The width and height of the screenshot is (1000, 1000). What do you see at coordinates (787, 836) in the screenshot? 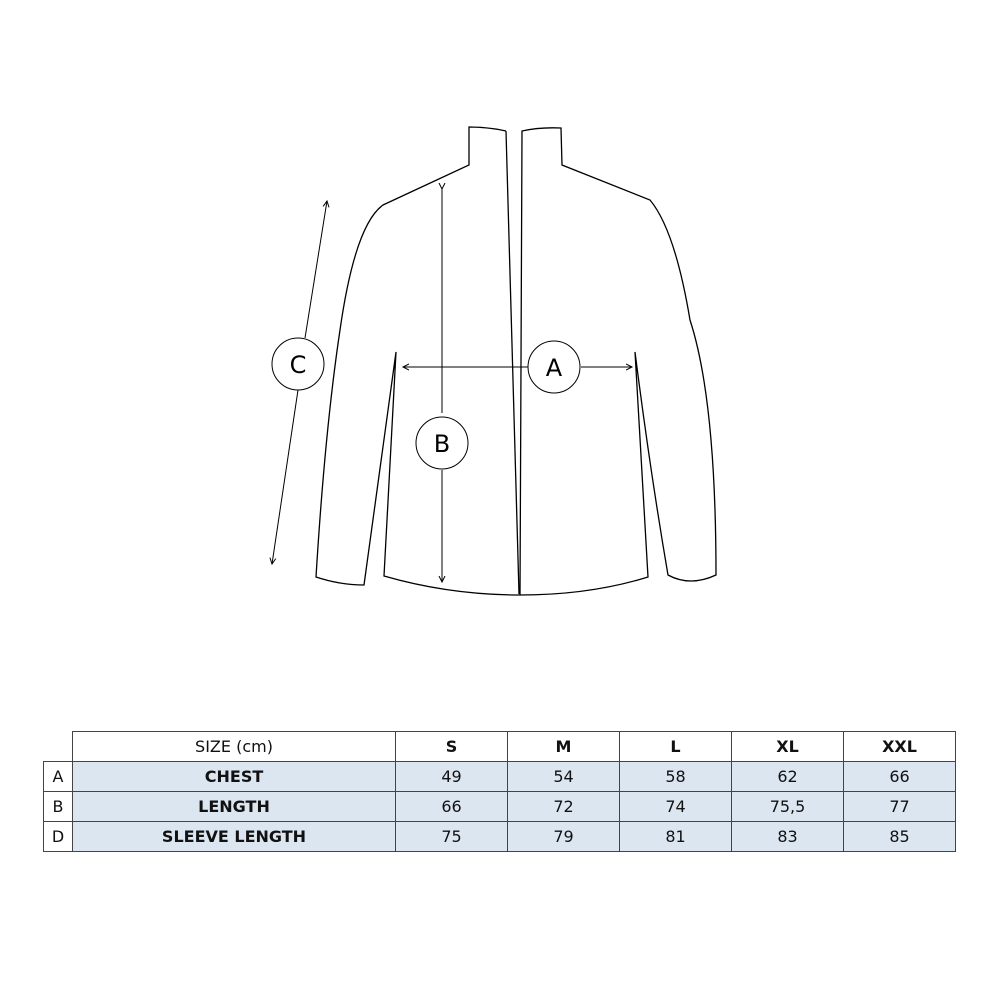
I see `cell: 83` at bounding box center [787, 836].